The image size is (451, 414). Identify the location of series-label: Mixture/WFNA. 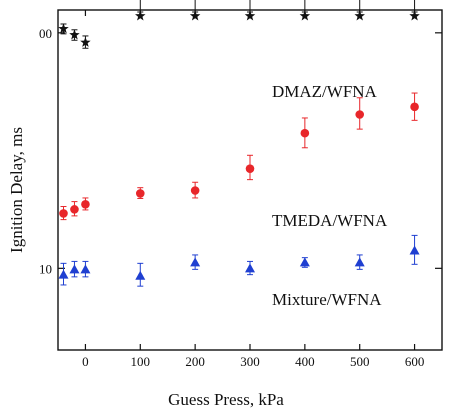
(327, 299).